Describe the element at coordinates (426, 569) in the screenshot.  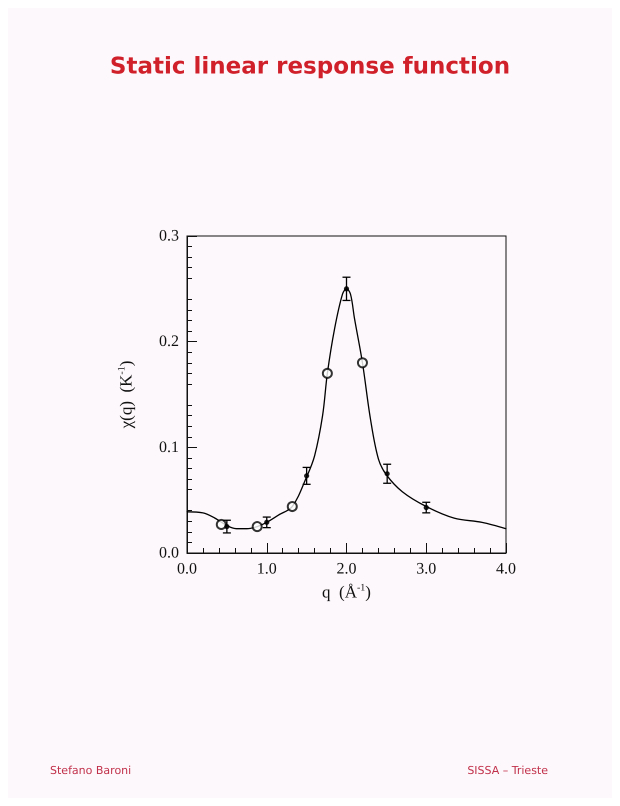
I see `x-tick-label: 3.0` at that location.